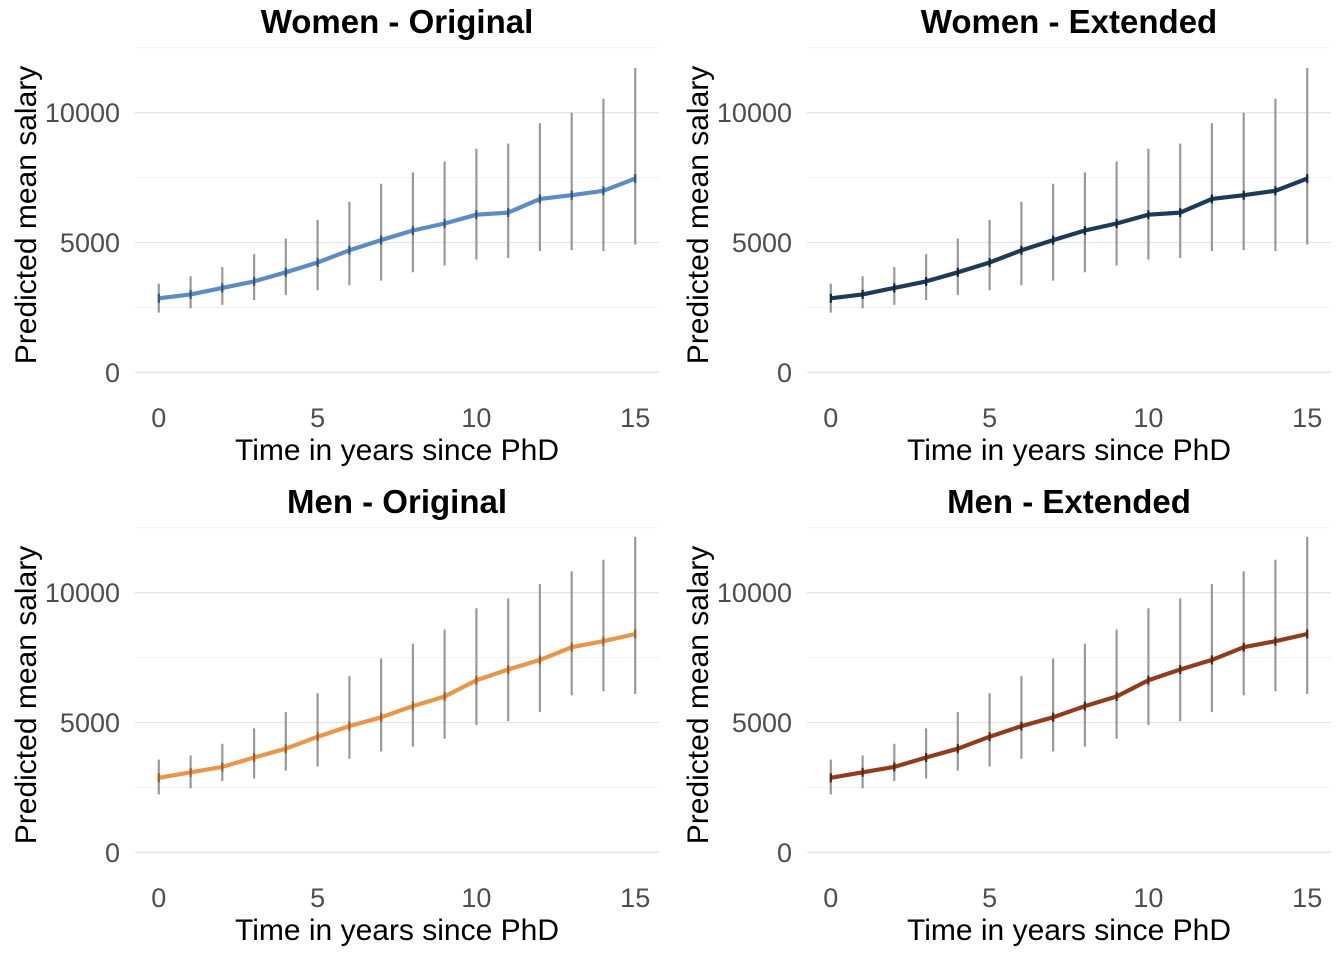  I want to click on panel-title: Men - Original, so click(397, 501).